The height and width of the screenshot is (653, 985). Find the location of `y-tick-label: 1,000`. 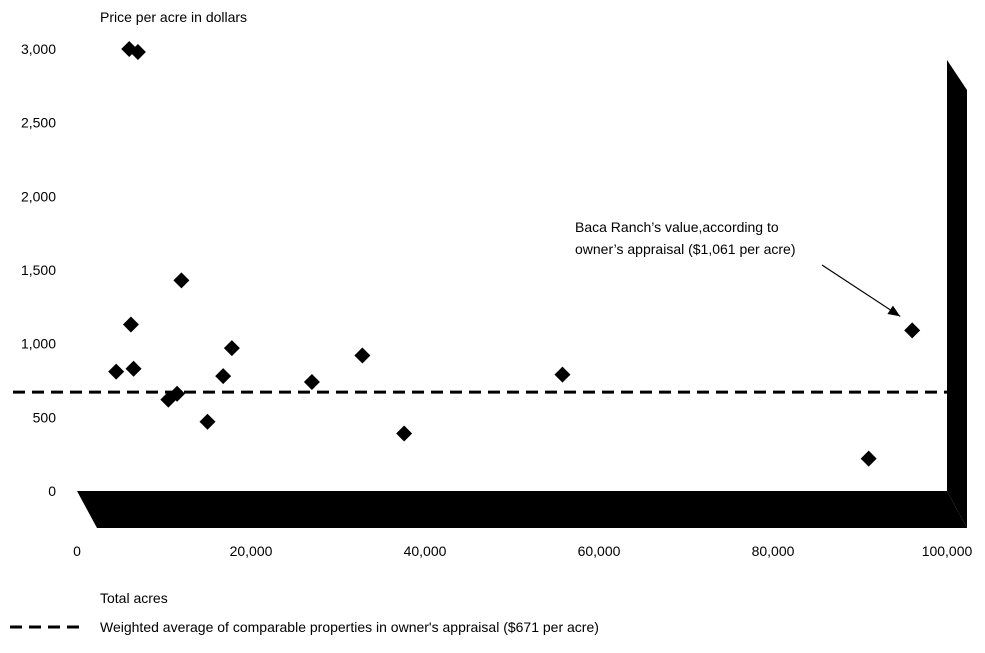

y-tick-label: 1,000 is located at coordinates (38, 344).